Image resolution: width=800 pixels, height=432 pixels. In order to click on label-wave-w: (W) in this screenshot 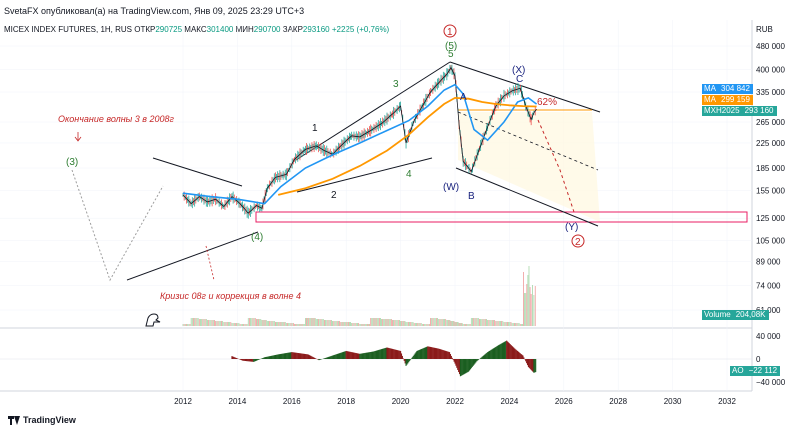, I will do `click(451, 187)`.